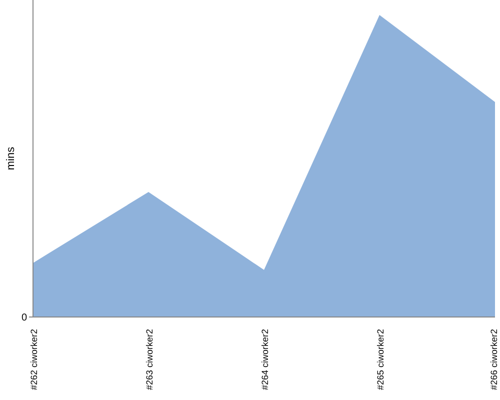  What do you see at coordinates (265, 359) in the screenshot?
I see `x-tick-label: #264 ciworker2` at bounding box center [265, 359].